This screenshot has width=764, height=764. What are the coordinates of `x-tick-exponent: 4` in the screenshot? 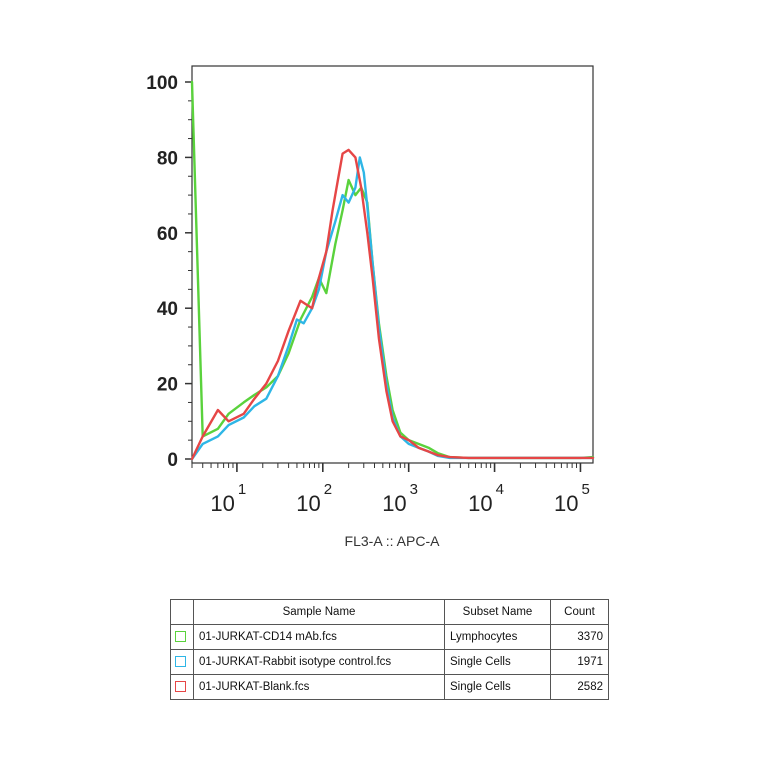 It's located at (500, 489).